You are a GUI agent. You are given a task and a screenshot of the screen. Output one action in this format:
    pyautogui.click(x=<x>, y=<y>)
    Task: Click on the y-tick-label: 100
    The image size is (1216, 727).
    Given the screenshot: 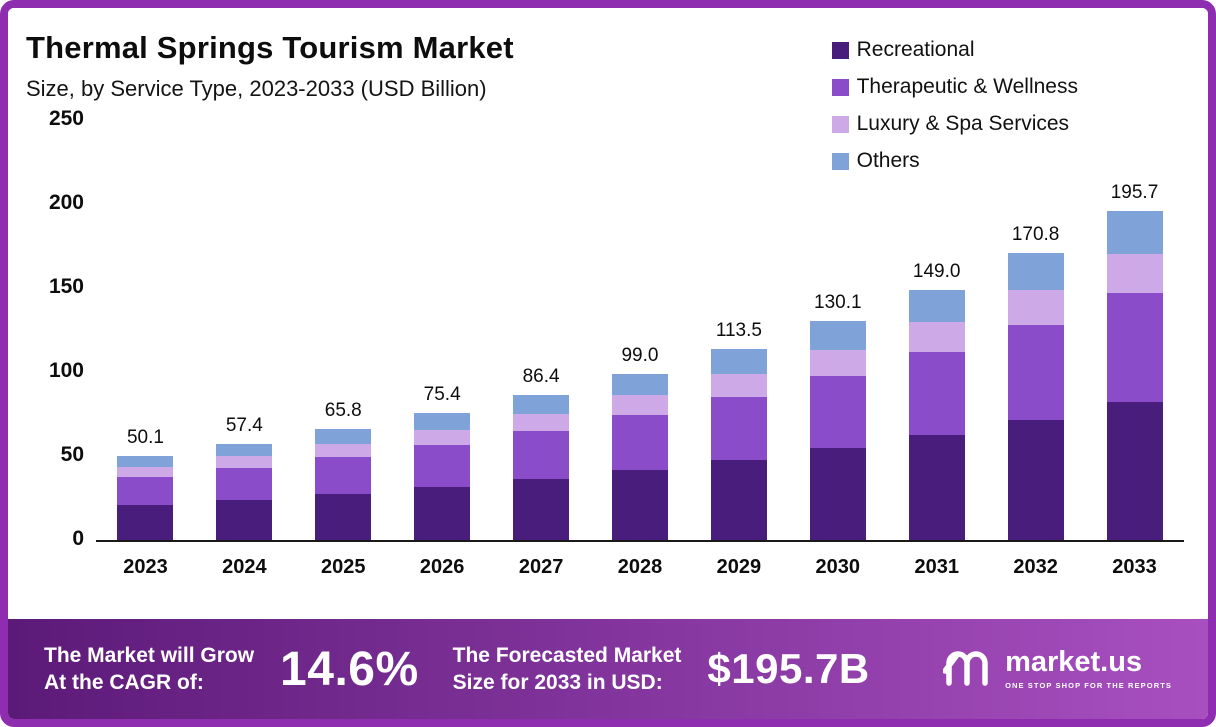 What is the action you would take?
    pyautogui.click(x=66, y=370)
    